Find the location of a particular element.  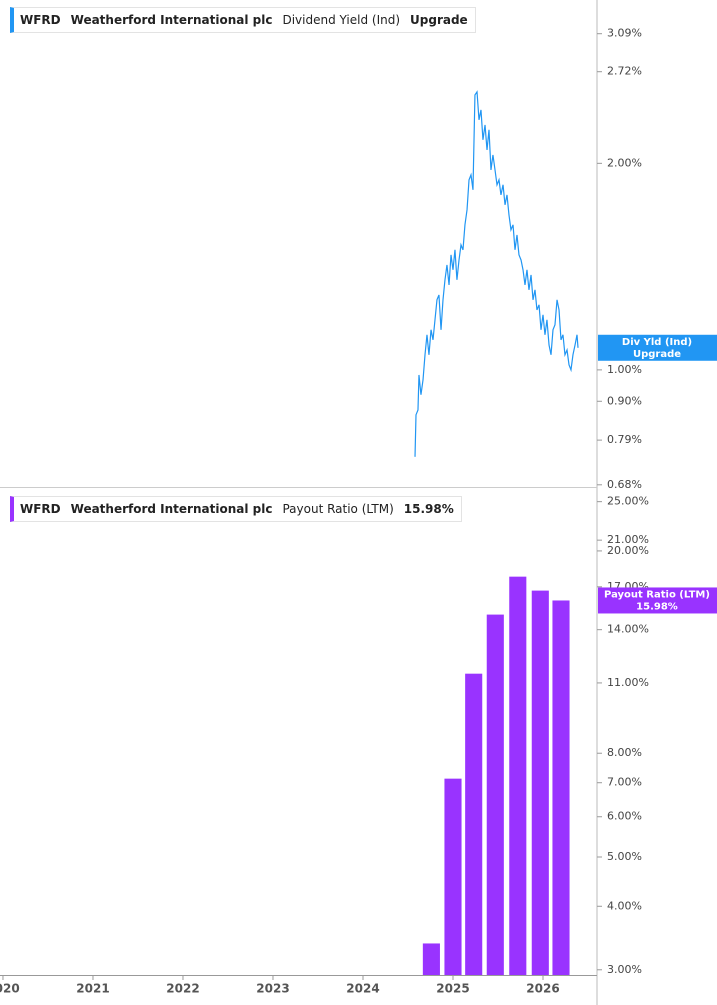

status: Upgrade is located at coordinates (439, 20).